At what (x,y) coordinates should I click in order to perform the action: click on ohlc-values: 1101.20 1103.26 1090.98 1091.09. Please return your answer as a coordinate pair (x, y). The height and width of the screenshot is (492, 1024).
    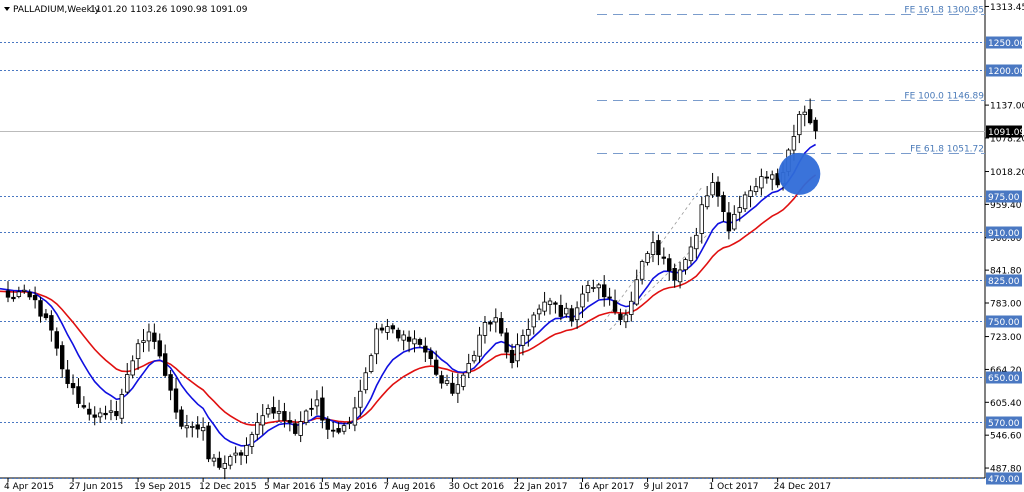
    Looking at the image, I should click on (169, 10).